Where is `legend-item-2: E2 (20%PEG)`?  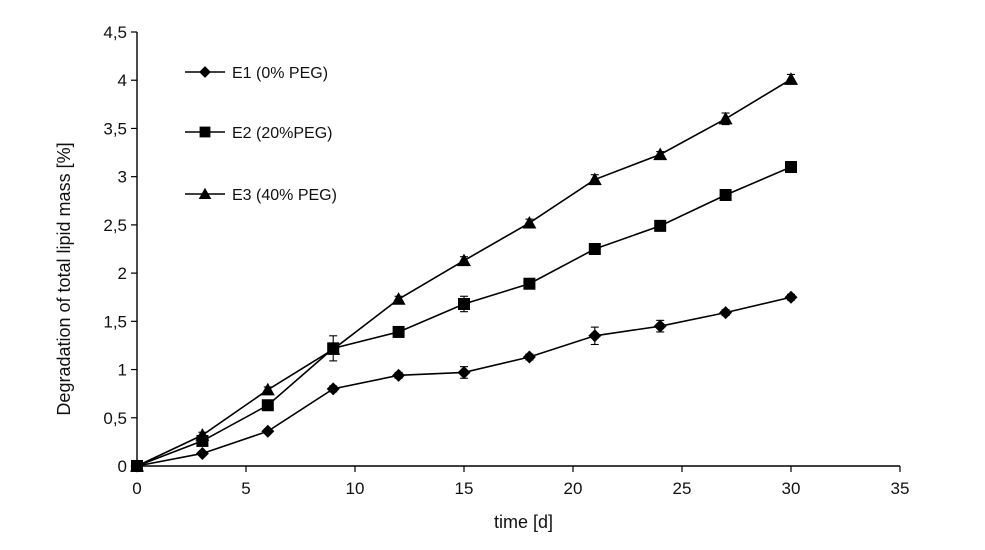 legend-item-2: E2 (20%PEG) is located at coordinates (258, 133).